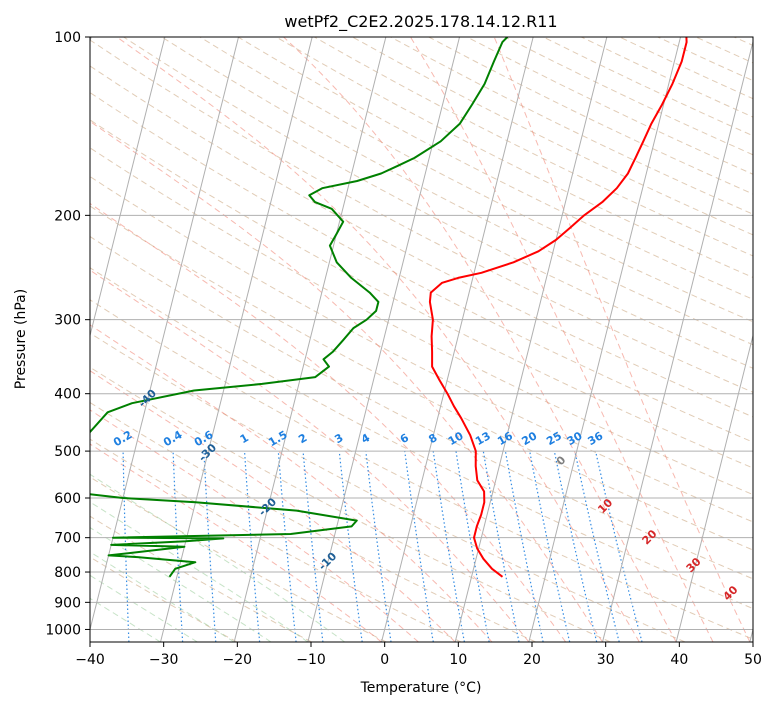  What do you see at coordinates (532, 660) in the screenshot?
I see `x-tick-label: 20` at bounding box center [532, 660].